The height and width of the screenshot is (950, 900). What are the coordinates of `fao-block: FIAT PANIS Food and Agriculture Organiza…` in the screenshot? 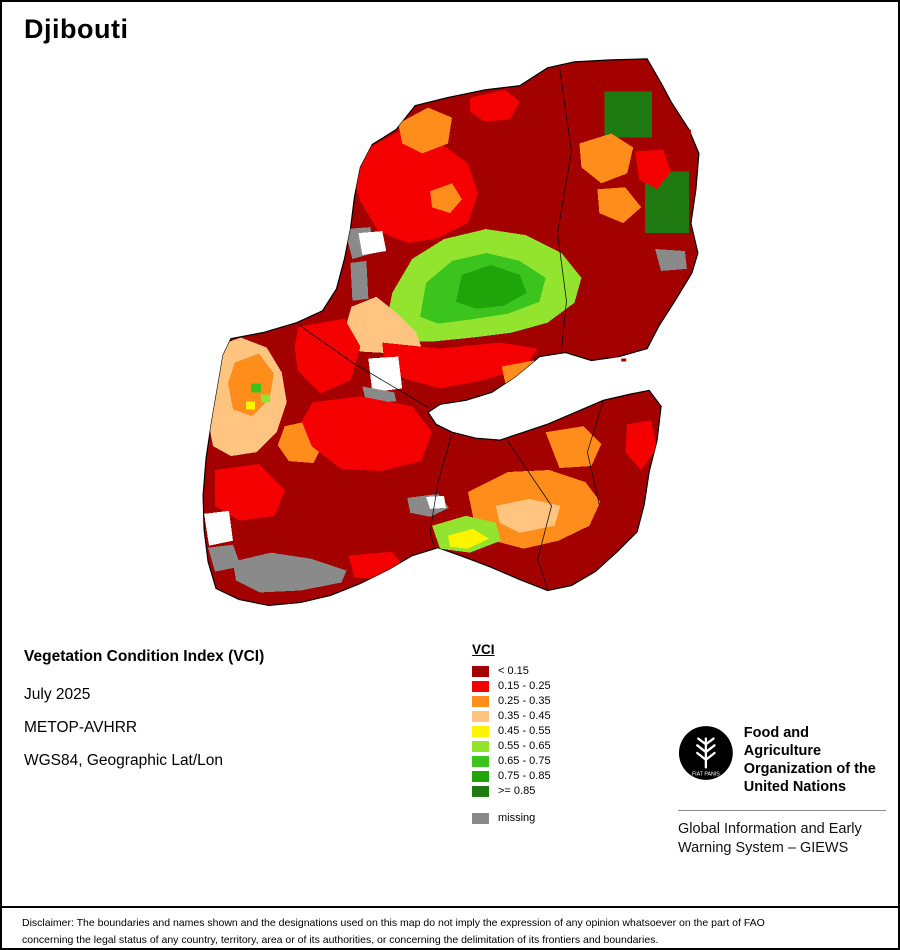 It's located at (782, 791).